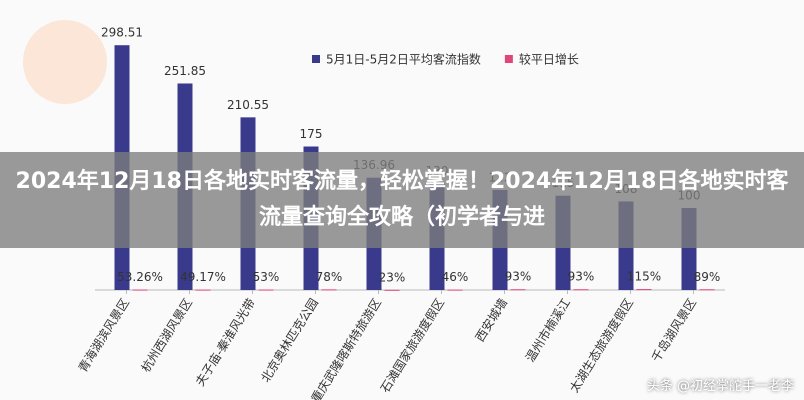 The height and width of the screenshot is (400, 804). What do you see at coordinates (412, 345) in the screenshot?
I see `x-tick-label: 石滩国家旅游度假区` at bounding box center [412, 345].